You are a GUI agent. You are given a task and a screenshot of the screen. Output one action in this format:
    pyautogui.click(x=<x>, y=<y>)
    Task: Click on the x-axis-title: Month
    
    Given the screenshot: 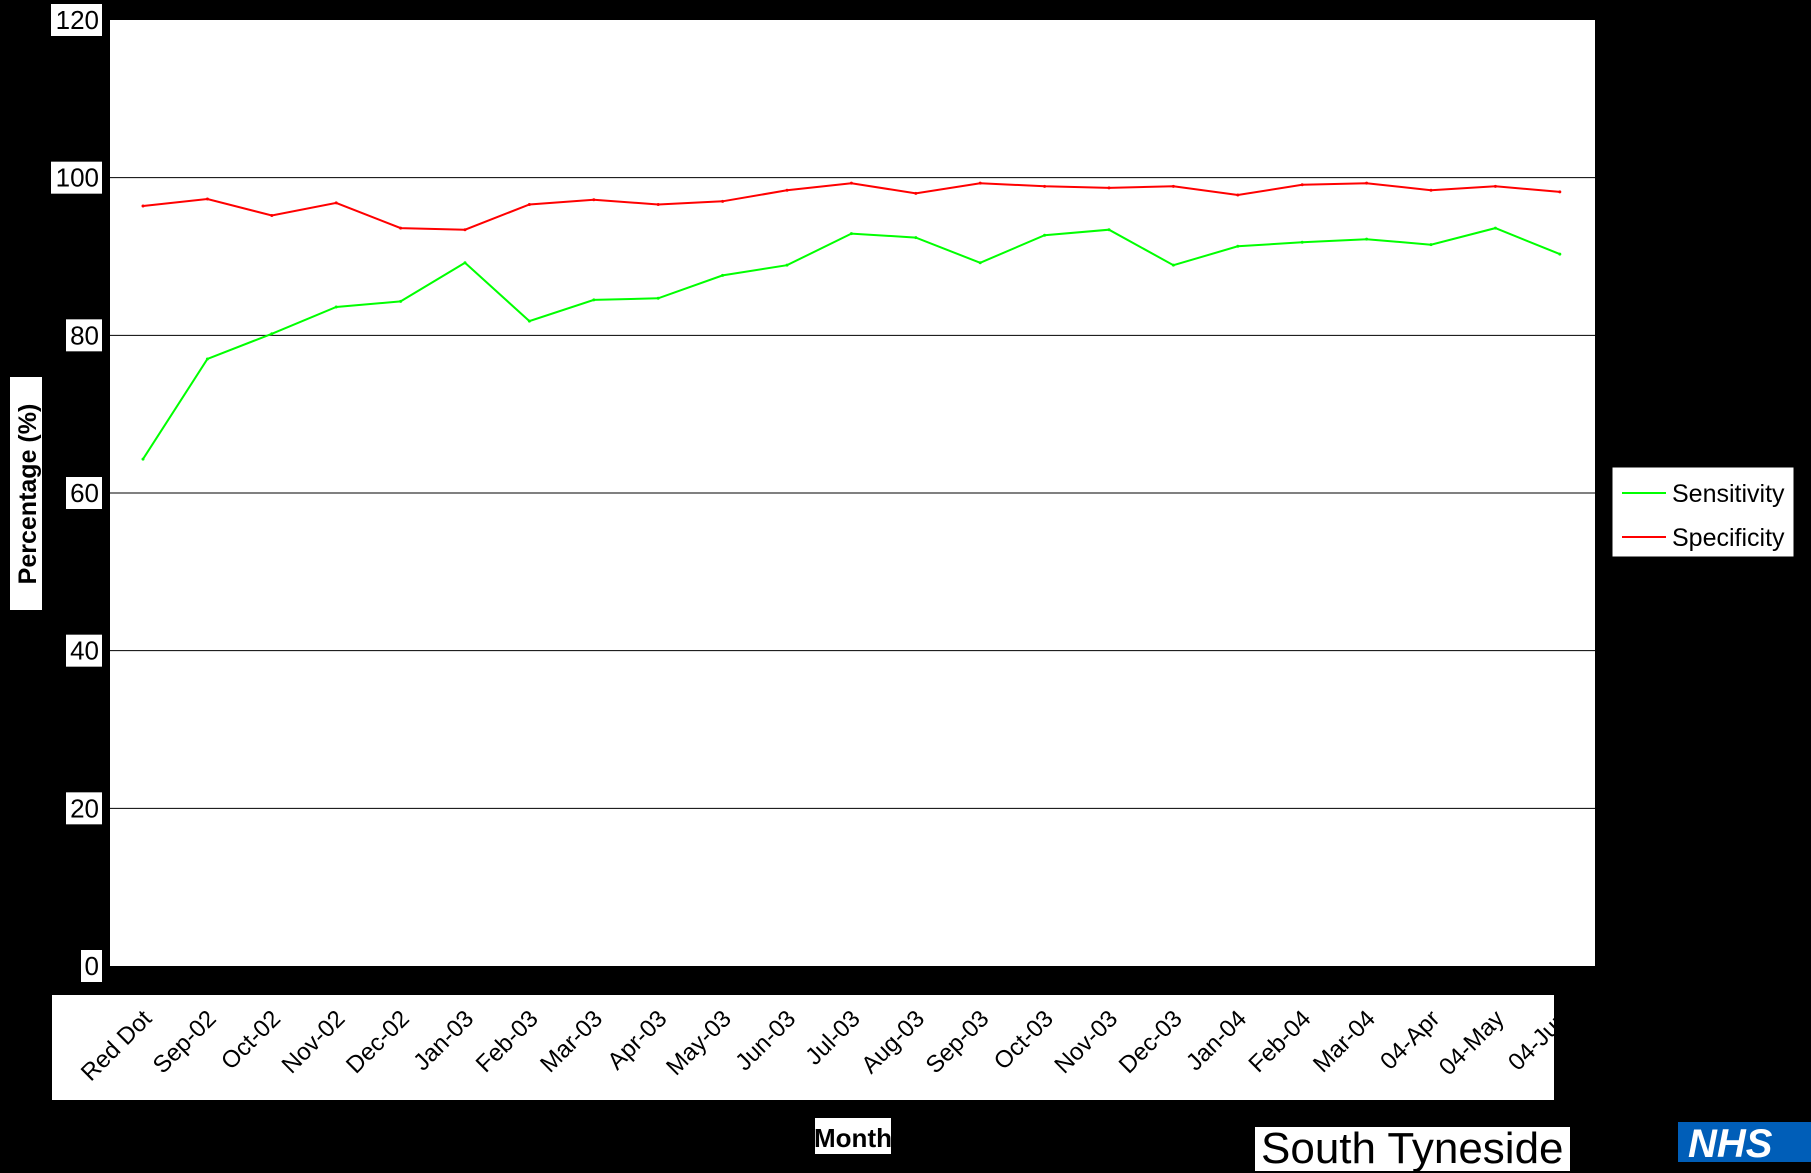 What is the action you would take?
    pyautogui.click(x=853, y=1136)
    